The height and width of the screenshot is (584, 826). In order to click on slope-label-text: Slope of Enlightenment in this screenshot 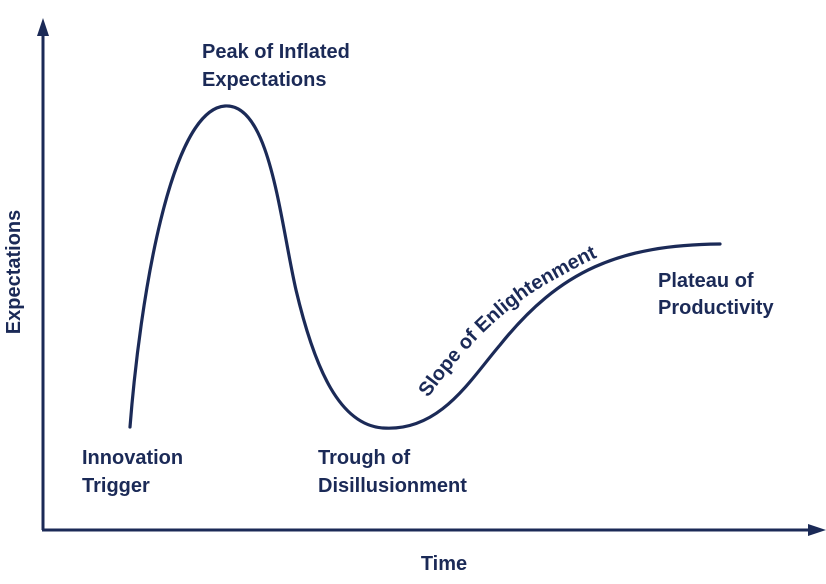, I will do `click(507, 321)`.